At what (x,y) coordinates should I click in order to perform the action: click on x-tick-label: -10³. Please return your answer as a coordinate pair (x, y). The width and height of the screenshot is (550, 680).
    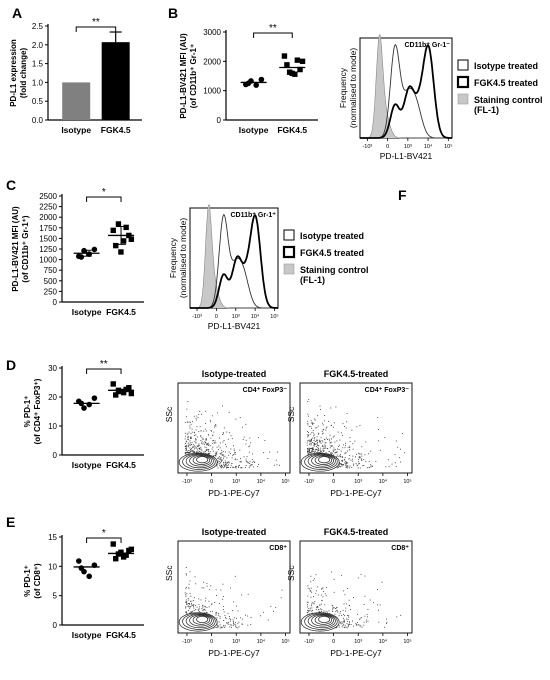
    Looking at the image, I should click on (187, 642).